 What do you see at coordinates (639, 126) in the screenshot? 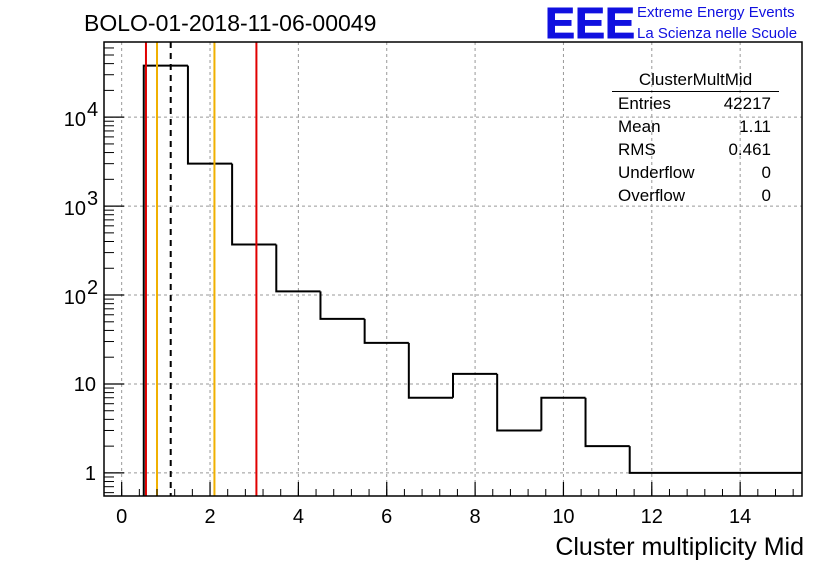
I see `stats-label: Mean` at bounding box center [639, 126].